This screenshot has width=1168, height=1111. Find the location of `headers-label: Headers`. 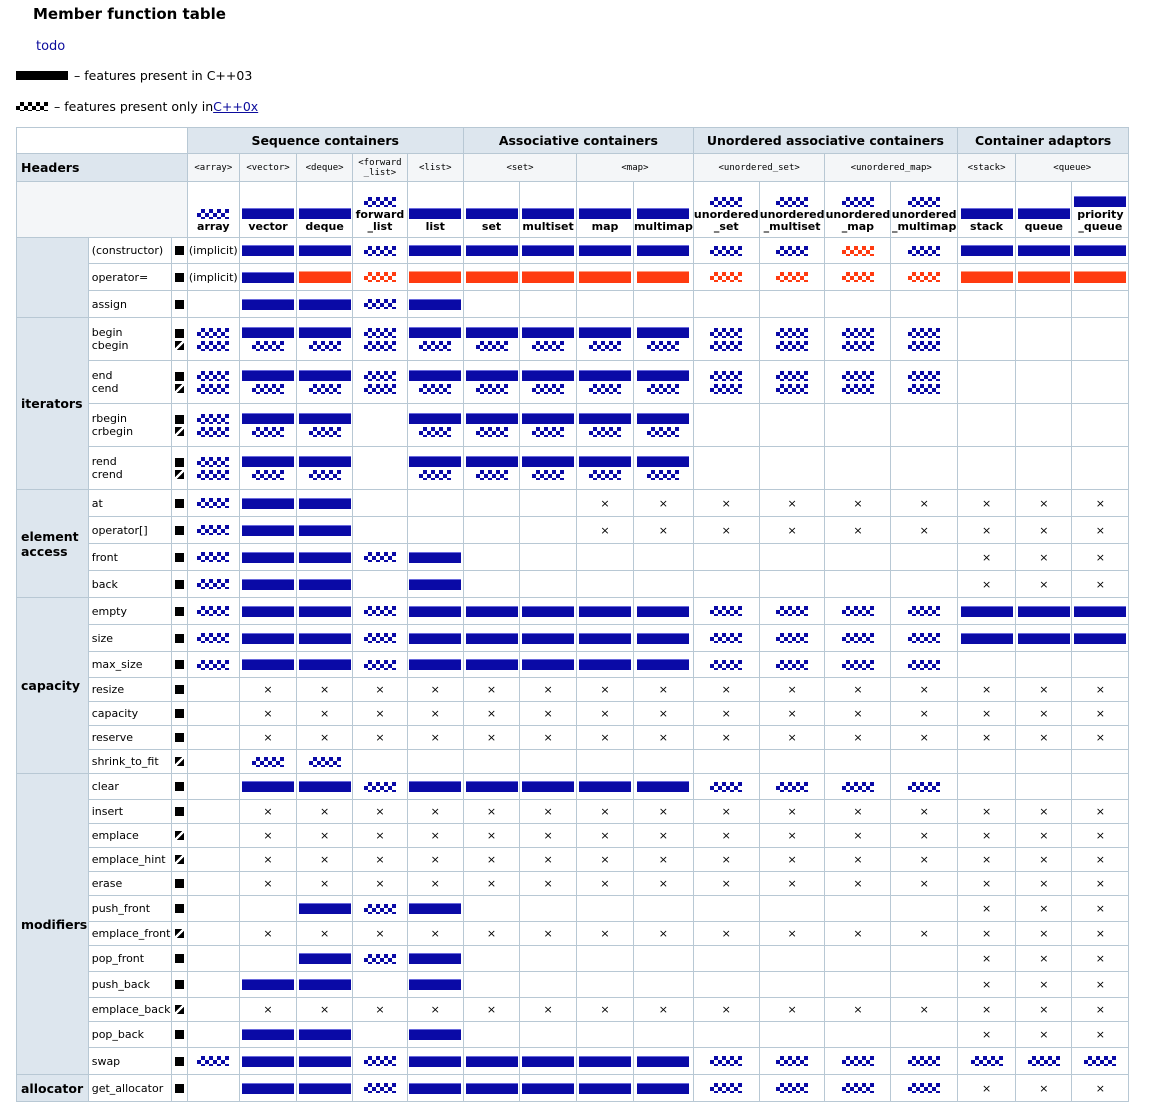

headers-label: Headers is located at coordinates (102, 167).